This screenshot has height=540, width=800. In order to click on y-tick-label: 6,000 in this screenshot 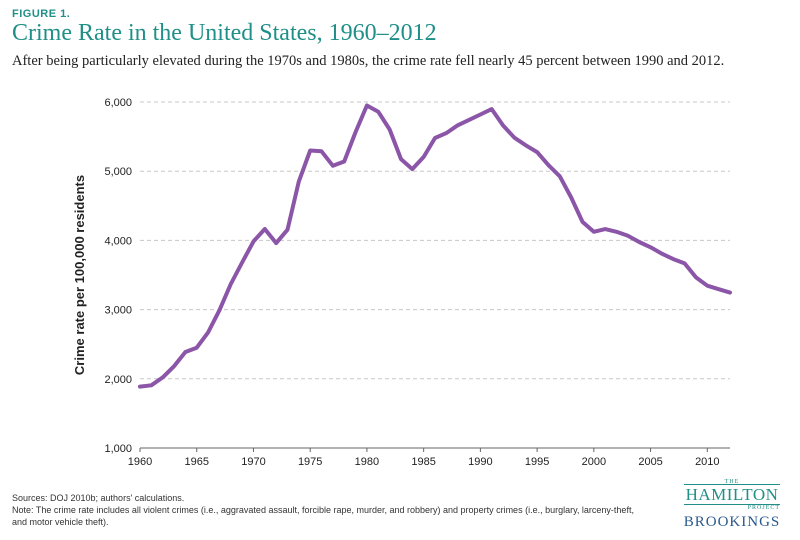, I will do `click(118, 103)`.